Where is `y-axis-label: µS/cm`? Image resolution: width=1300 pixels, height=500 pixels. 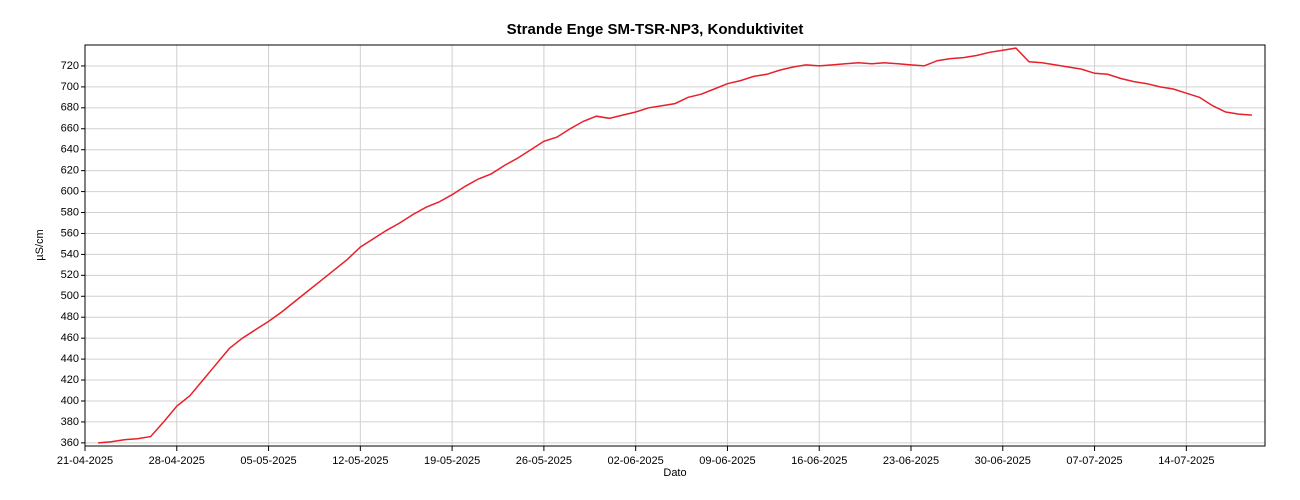 y-axis-label: µS/cm is located at coordinates (40, 244).